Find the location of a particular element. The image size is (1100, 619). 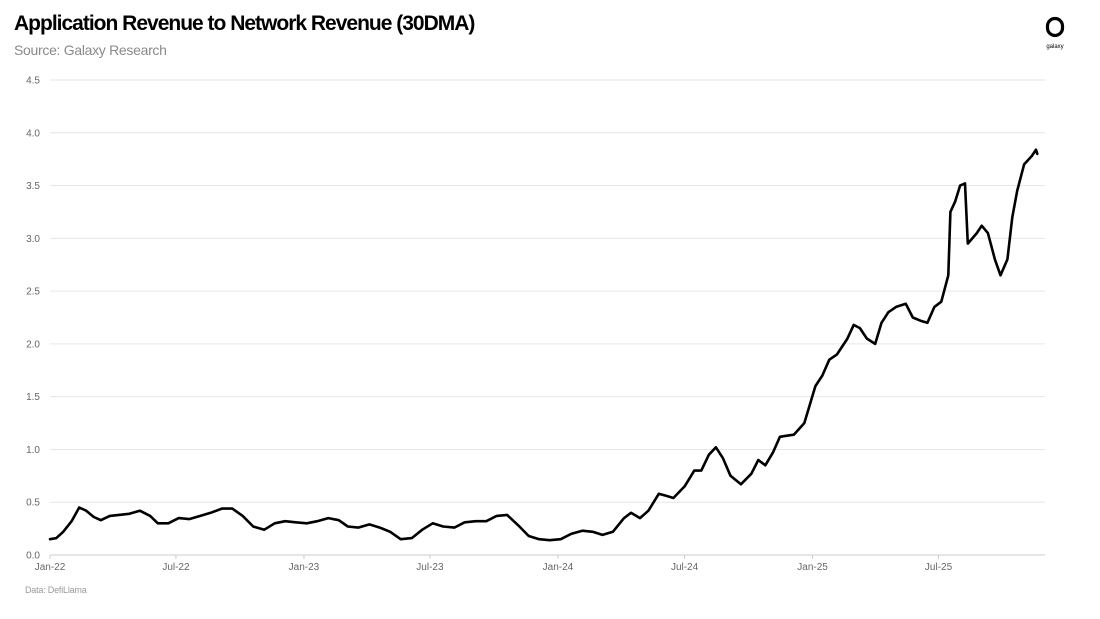

x-tick-label: Jan-23 is located at coordinates (304, 567).